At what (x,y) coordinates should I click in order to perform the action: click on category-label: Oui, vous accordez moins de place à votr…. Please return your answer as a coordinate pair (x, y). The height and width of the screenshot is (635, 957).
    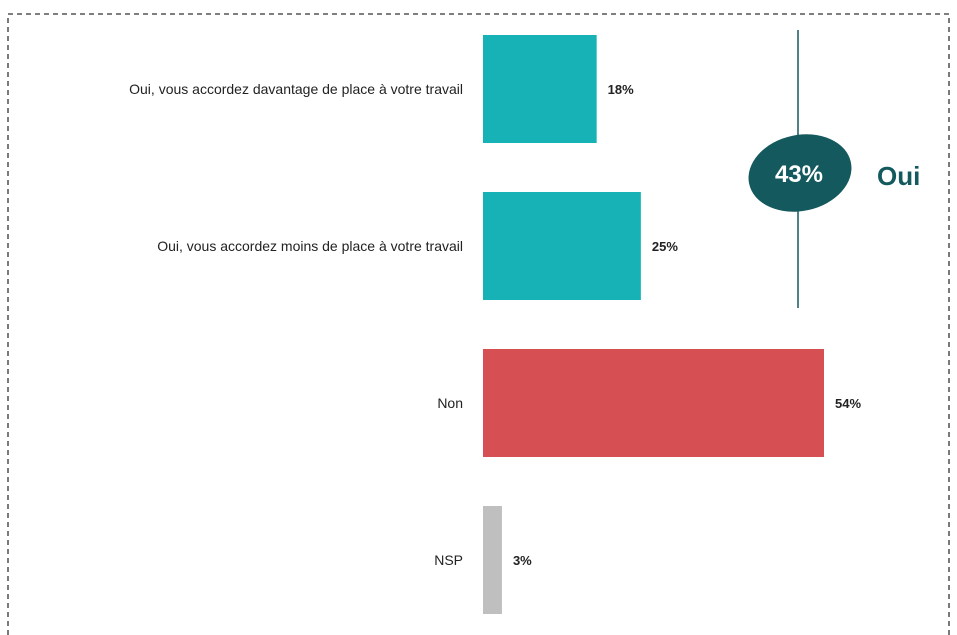
    Looking at the image, I should click on (310, 246).